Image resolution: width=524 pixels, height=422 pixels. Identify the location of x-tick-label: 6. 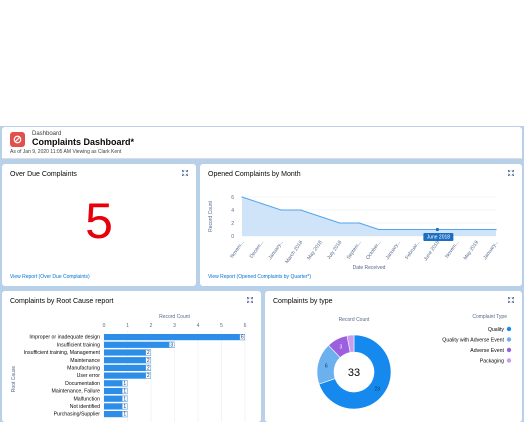
(245, 326).